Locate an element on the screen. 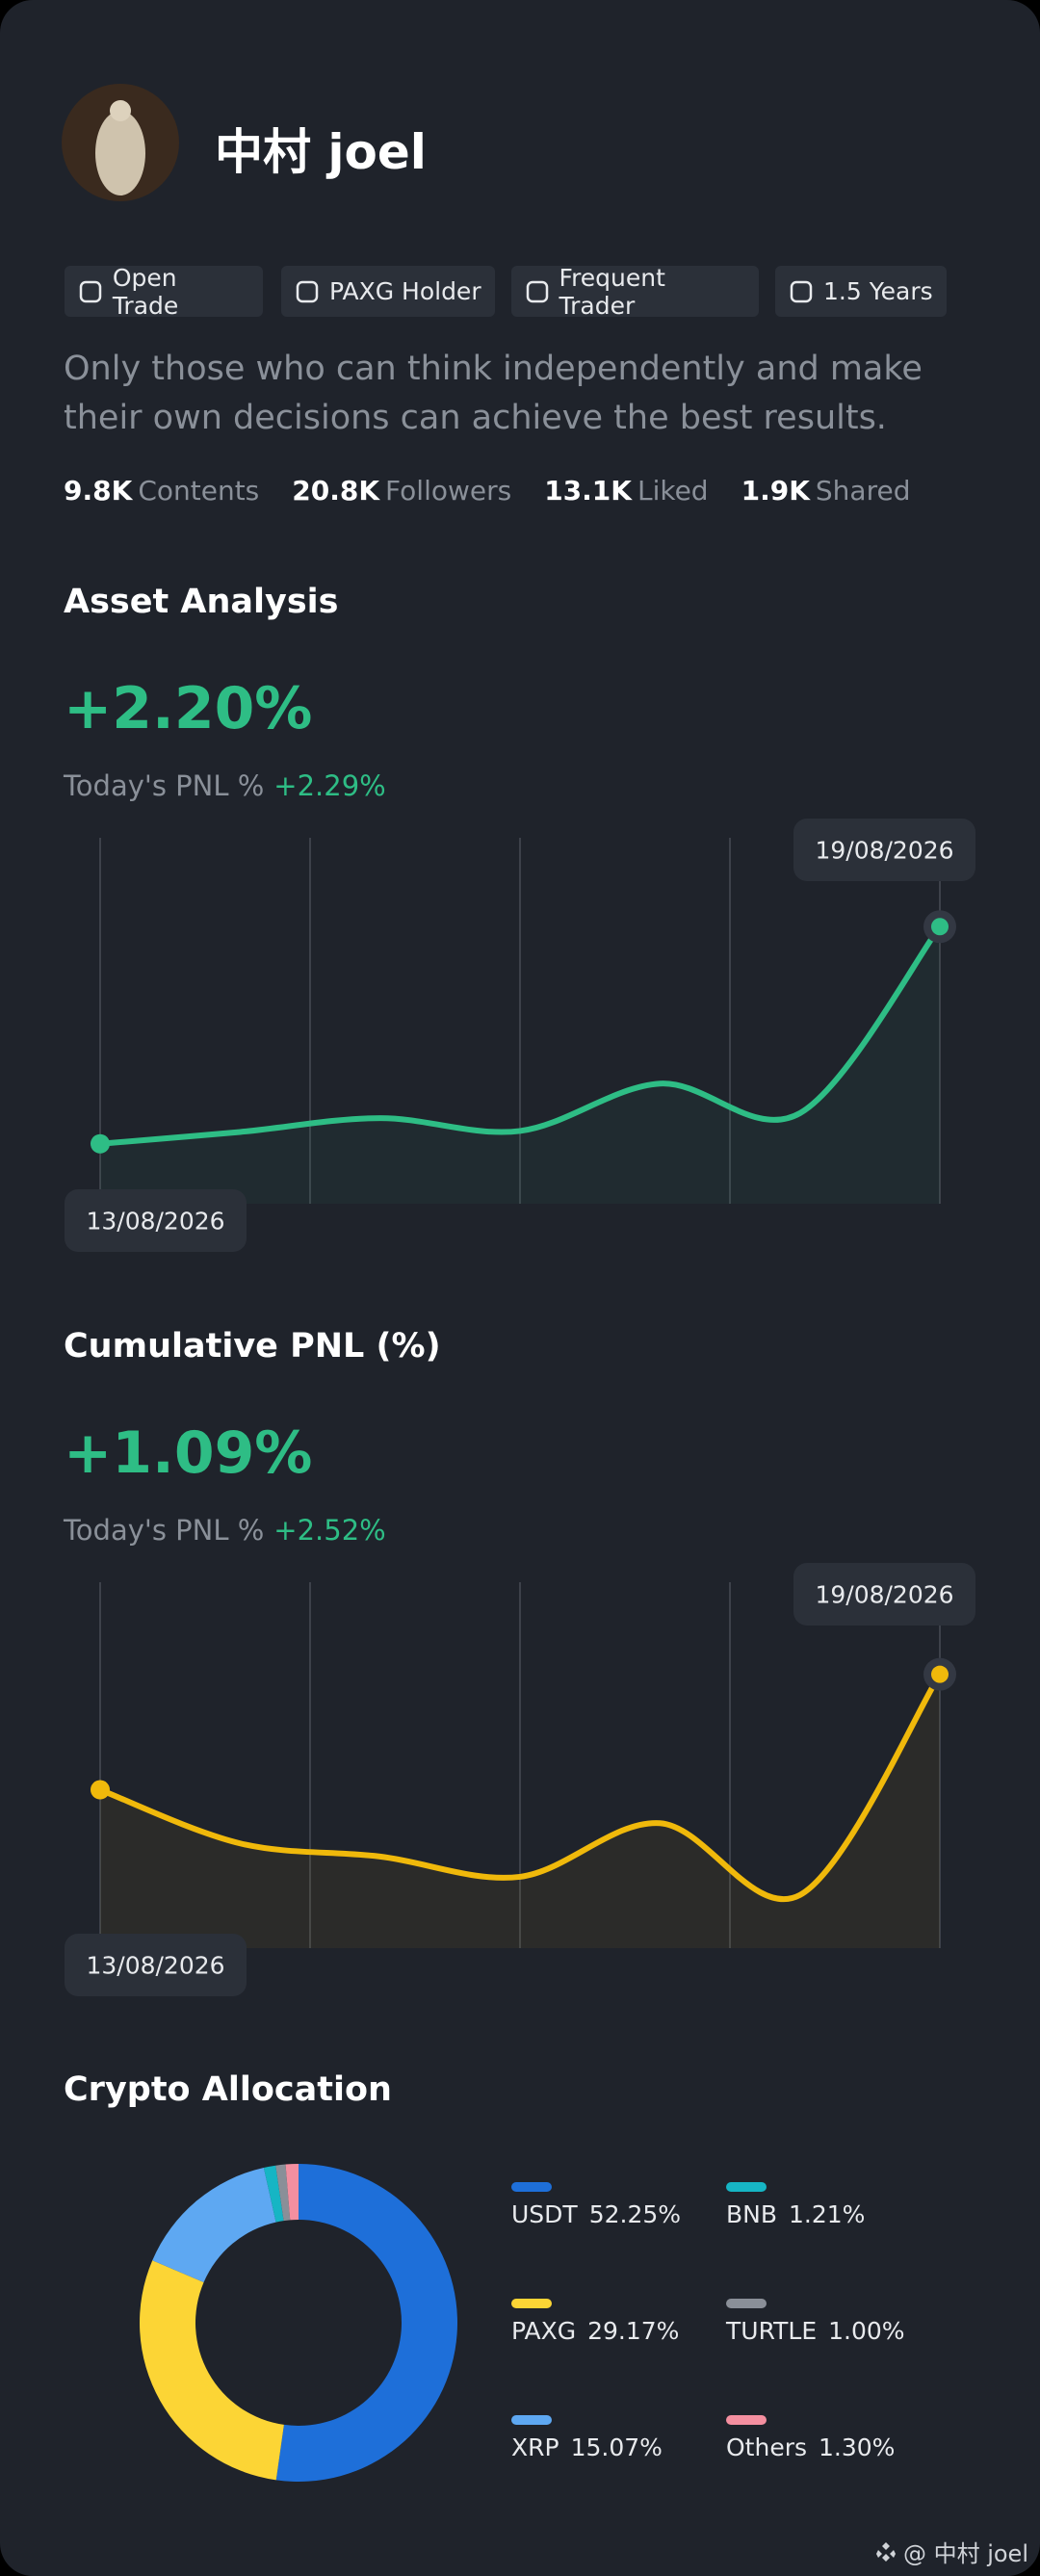 The height and width of the screenshot is (2576, 1040). legend-name: Others is located at coordinates (766, 2447).